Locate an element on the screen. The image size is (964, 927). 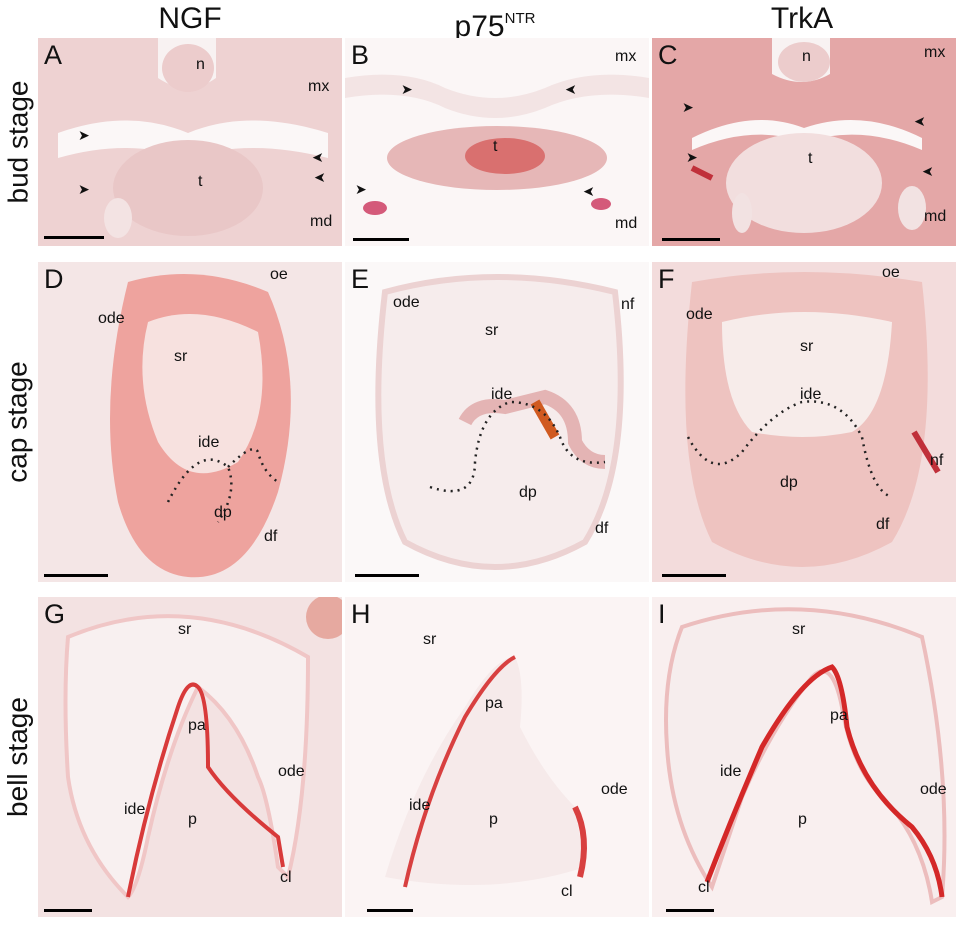
panel-d-micrograph is located at coordinates (190, 422).